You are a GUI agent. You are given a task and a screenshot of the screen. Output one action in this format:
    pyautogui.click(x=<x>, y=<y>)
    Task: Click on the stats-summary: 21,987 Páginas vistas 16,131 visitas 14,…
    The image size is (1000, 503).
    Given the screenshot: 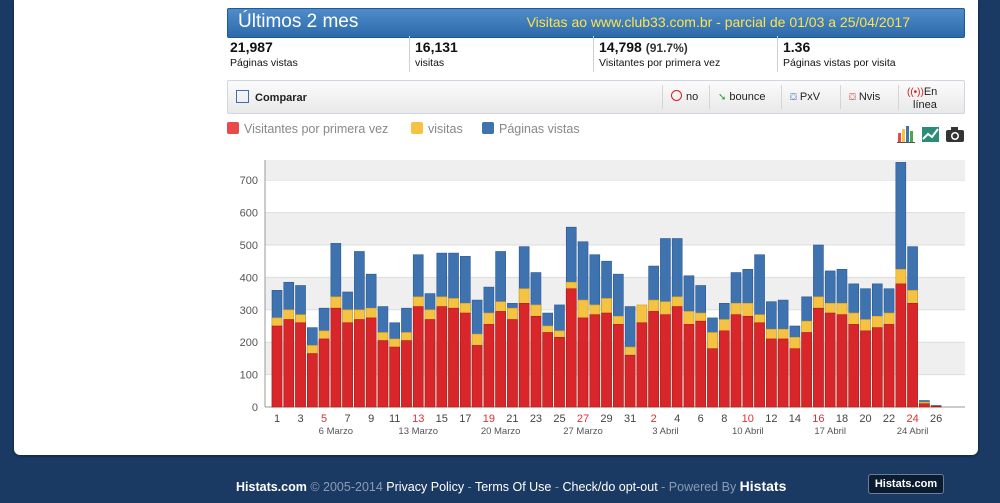 What is the action you would take?
    pyautogui.click(x=595, y=55)
    